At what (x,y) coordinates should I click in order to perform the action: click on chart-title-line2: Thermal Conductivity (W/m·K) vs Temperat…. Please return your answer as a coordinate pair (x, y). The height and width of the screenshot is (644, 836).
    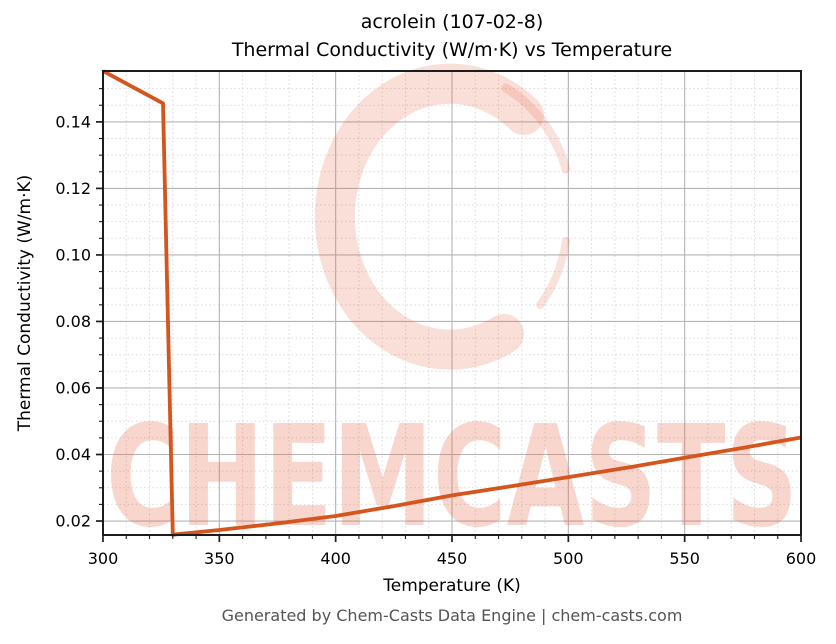
    Looking at the image, I should click on (452, 50).